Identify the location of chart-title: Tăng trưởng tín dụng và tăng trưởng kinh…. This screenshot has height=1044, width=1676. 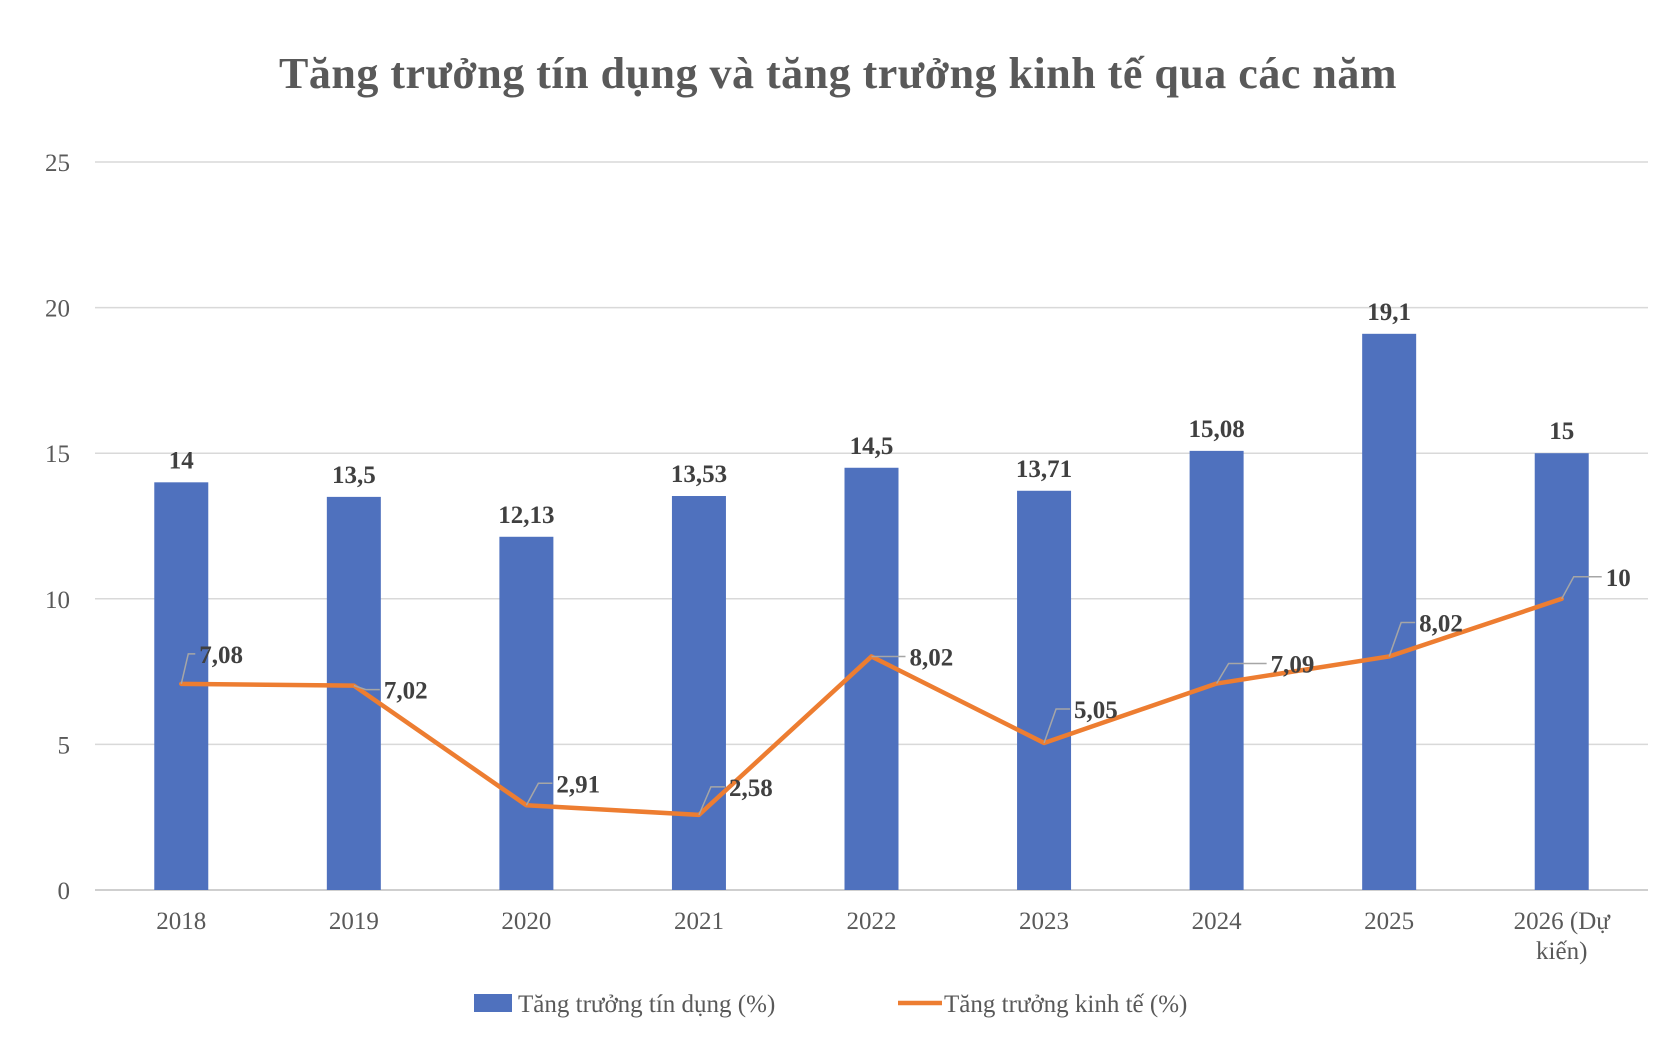
(838, 73).